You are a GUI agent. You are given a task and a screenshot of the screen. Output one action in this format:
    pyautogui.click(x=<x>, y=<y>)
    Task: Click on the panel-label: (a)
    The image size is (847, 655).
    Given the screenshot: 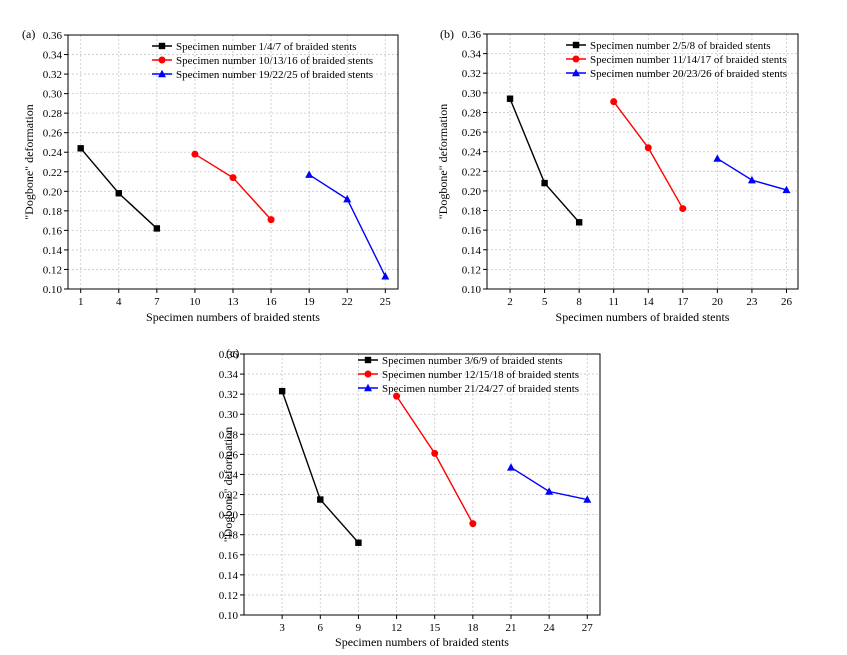 What is the action you would take?
    pyautogui.click(x=28, y=34)
    